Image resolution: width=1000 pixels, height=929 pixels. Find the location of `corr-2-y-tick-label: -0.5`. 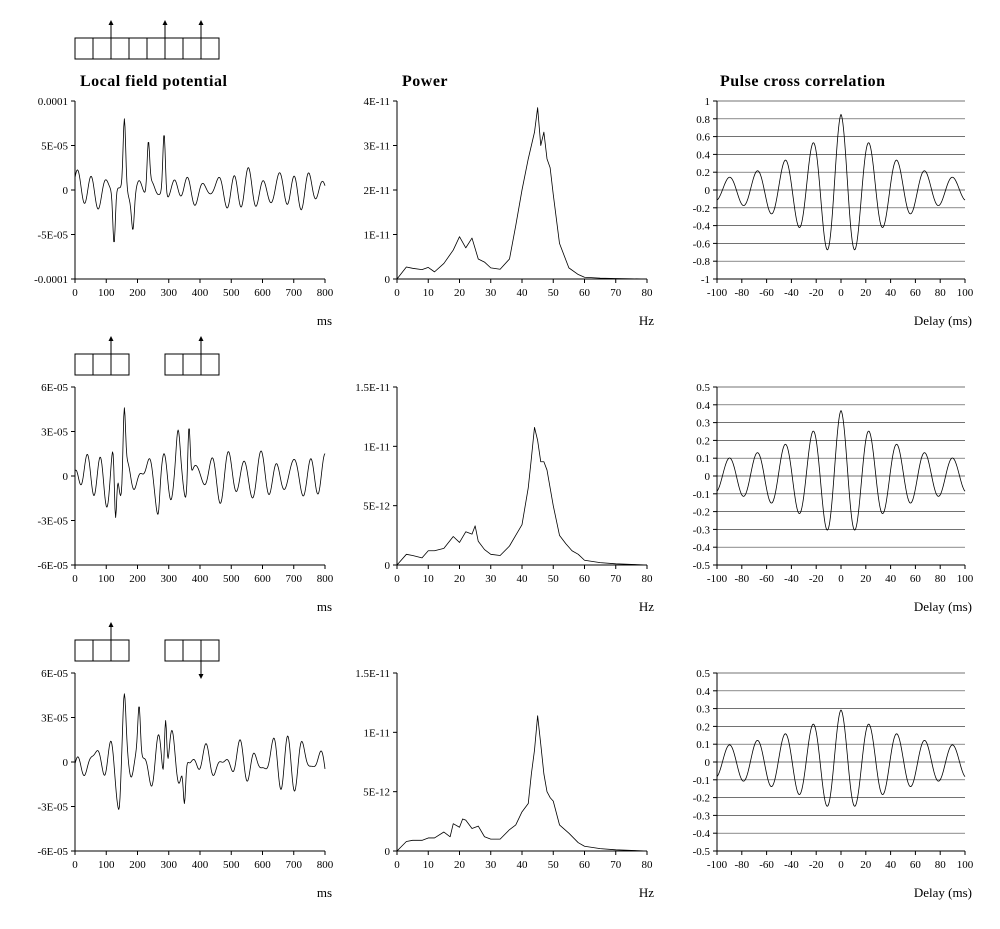

corr-2-y-tick-label: -0.5 is located at coordinates (702, 566).